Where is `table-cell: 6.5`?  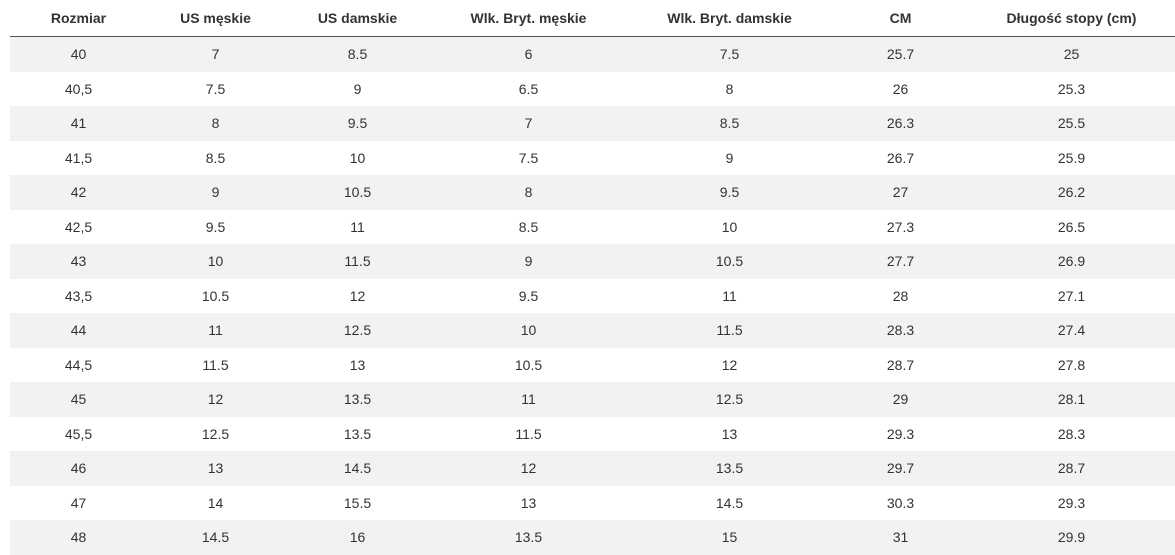
table-cell: 6.5 is located at coordinates (528, 88).